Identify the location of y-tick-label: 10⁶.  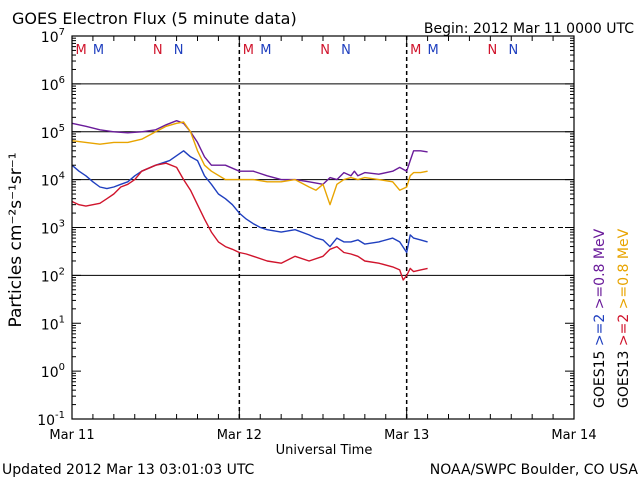
(53, 84).